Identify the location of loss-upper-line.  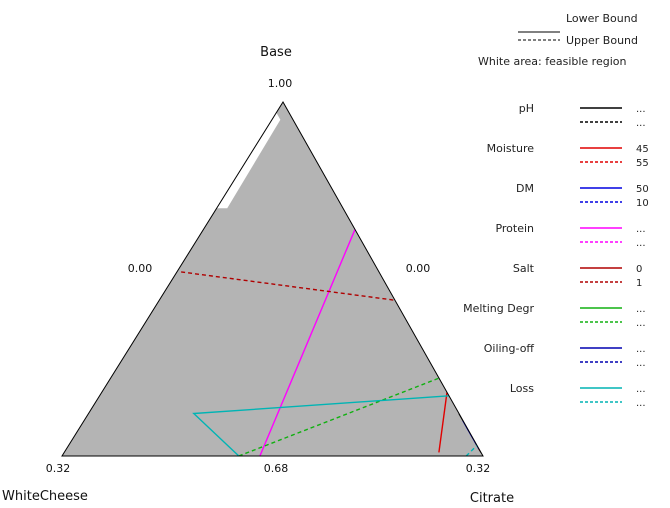
(471, 450).